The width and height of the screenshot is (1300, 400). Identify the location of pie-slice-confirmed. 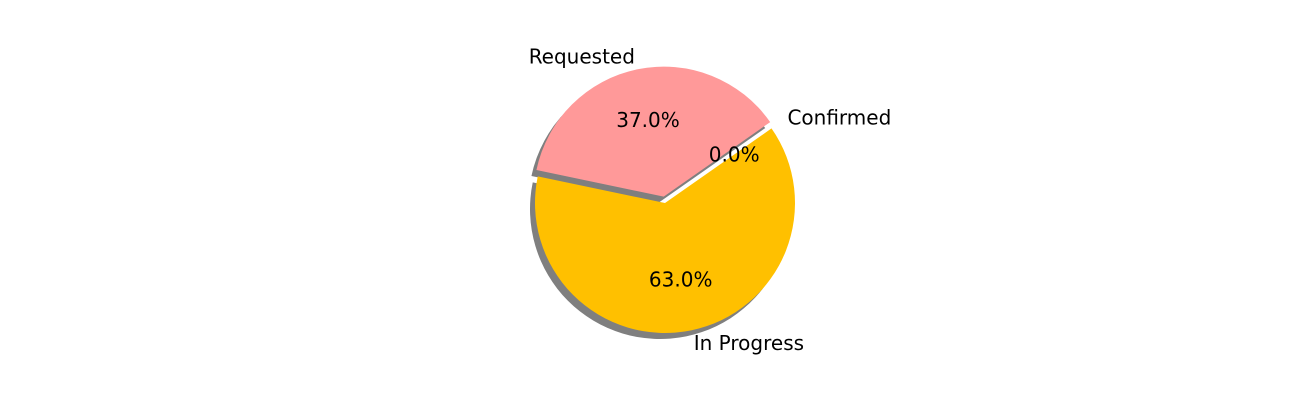
(723, 162).